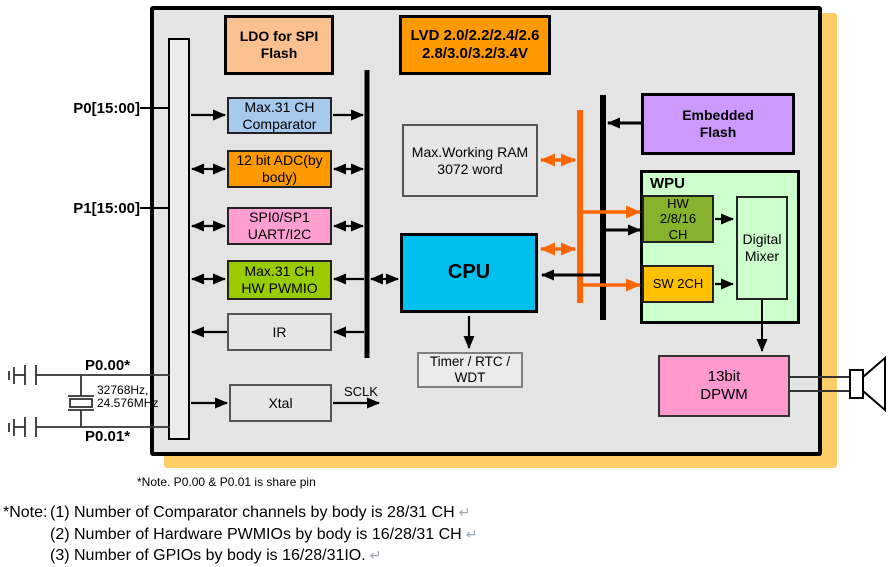  What do you see at coordinates (762, 248) in the screenshot?
I see `block-digital-mixer: Digital Mixer` at bounding box center [762, 248].